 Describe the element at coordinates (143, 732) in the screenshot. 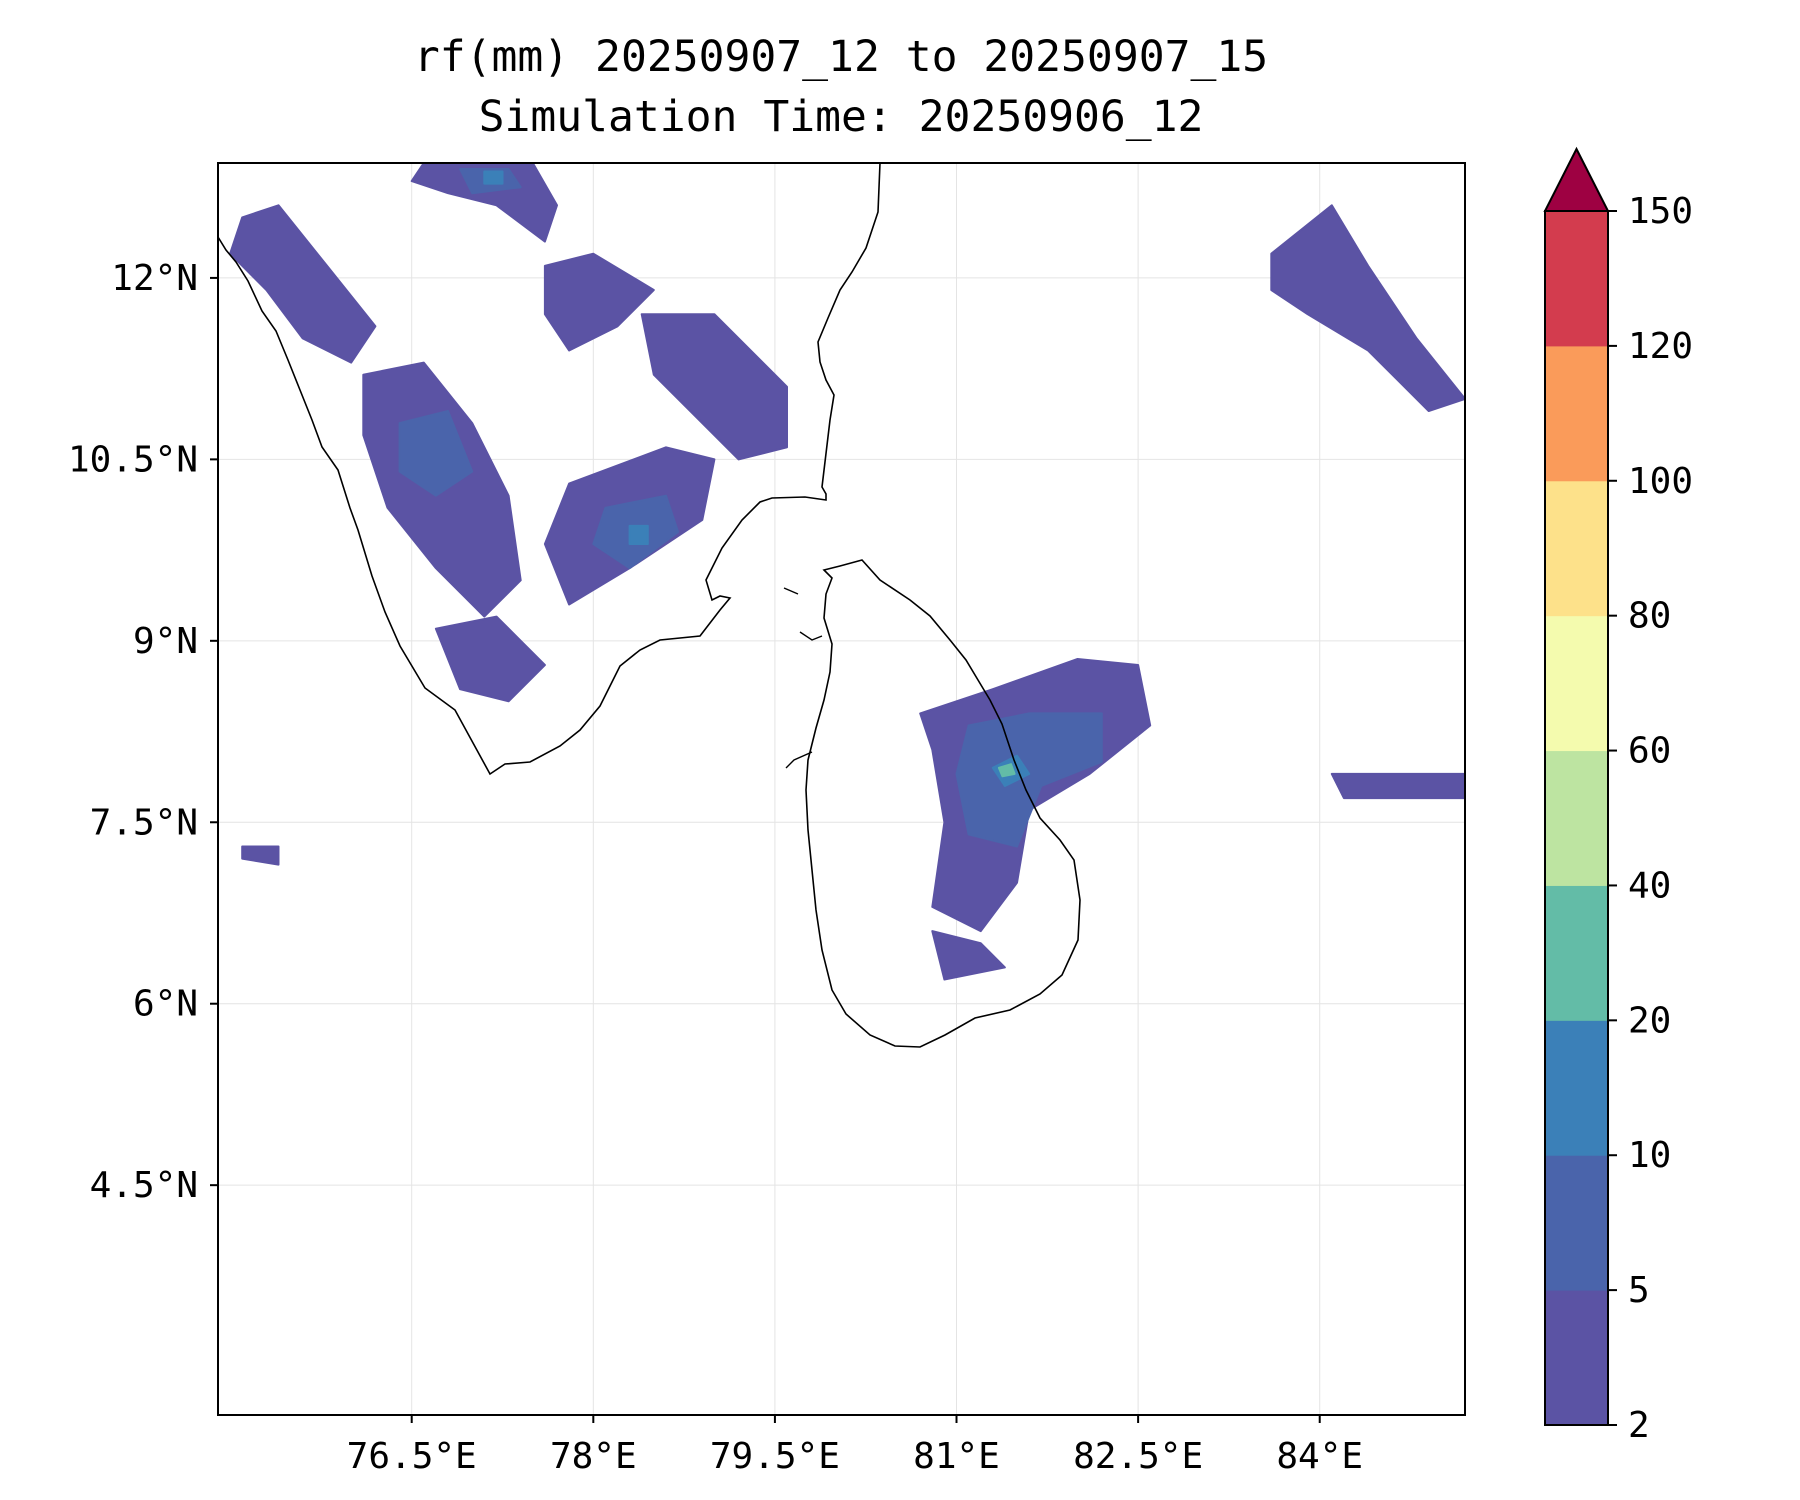

I see `y-axis: 4.5°N 6°N 7.5°N 9°N 10.5°N 12°N` at that location.